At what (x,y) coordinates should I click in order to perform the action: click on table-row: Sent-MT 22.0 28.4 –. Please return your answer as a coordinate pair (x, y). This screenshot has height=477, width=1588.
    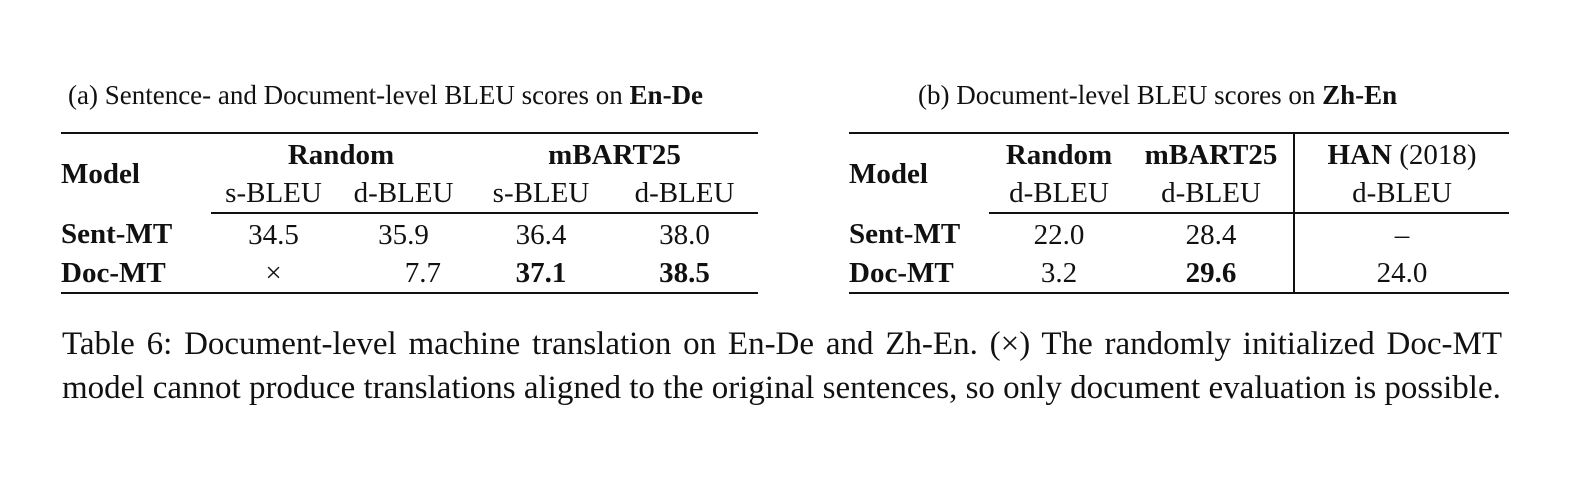
    Looking at the image, I should click on (1179, 233).